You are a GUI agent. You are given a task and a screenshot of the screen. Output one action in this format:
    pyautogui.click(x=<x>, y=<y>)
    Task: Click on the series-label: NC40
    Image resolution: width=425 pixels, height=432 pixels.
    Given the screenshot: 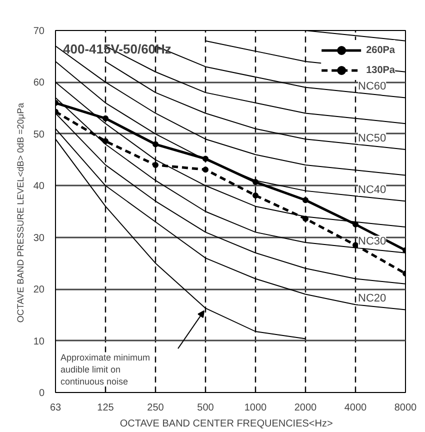 What is the action you would take?
    pyautogui.click(x=372, y=190)
    